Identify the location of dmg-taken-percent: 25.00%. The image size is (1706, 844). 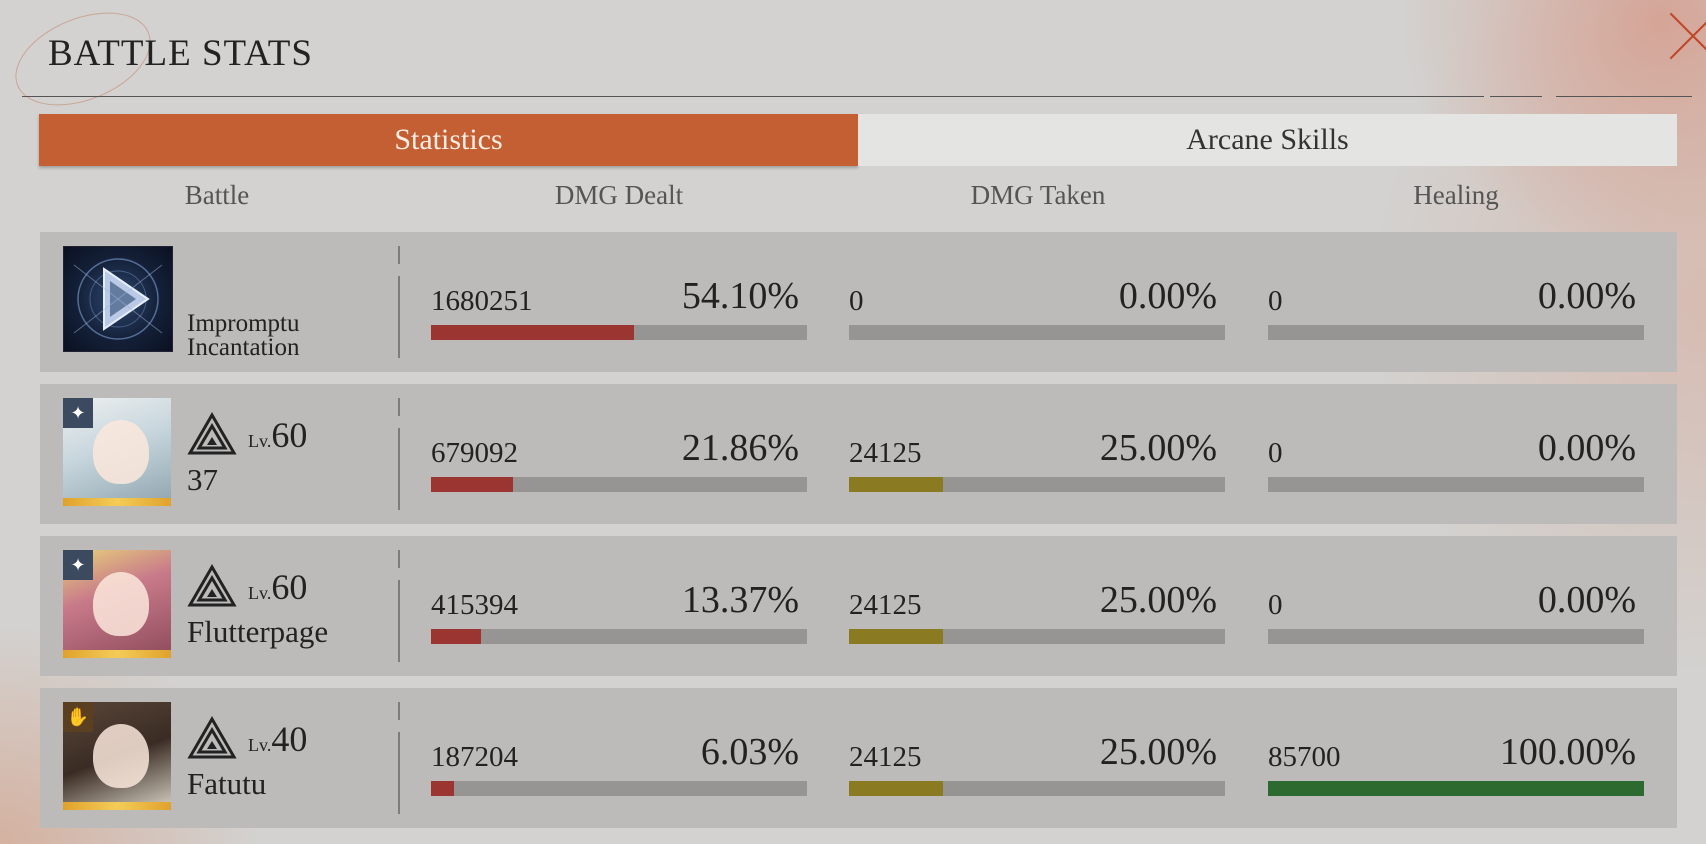
(1158, 448).